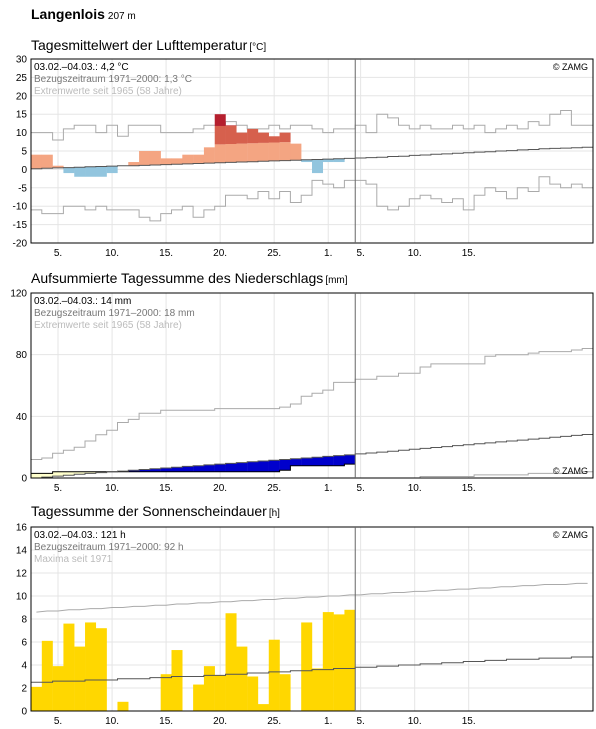 The height and width of the screenshot is (729, 596). What do you see at coordinates (58, 488) in the screenshot?
I see `precipitation-xtick-label: 5.` at bounding box center [58, 488].